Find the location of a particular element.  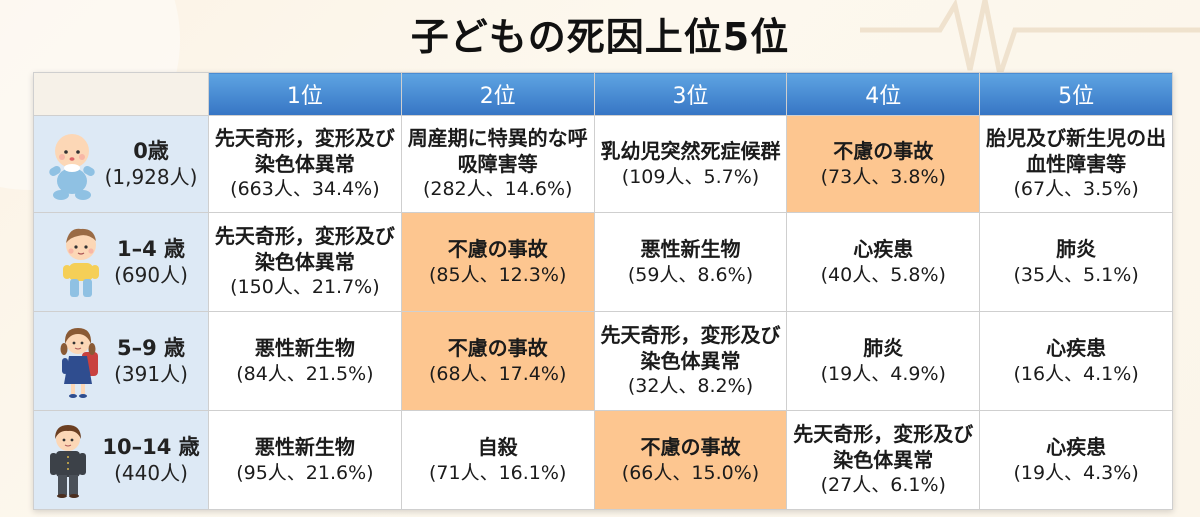

cause-cell: 先天奇形，変形及び染色体異常 (663人、34.4%) is located at coordinates (305, 164).